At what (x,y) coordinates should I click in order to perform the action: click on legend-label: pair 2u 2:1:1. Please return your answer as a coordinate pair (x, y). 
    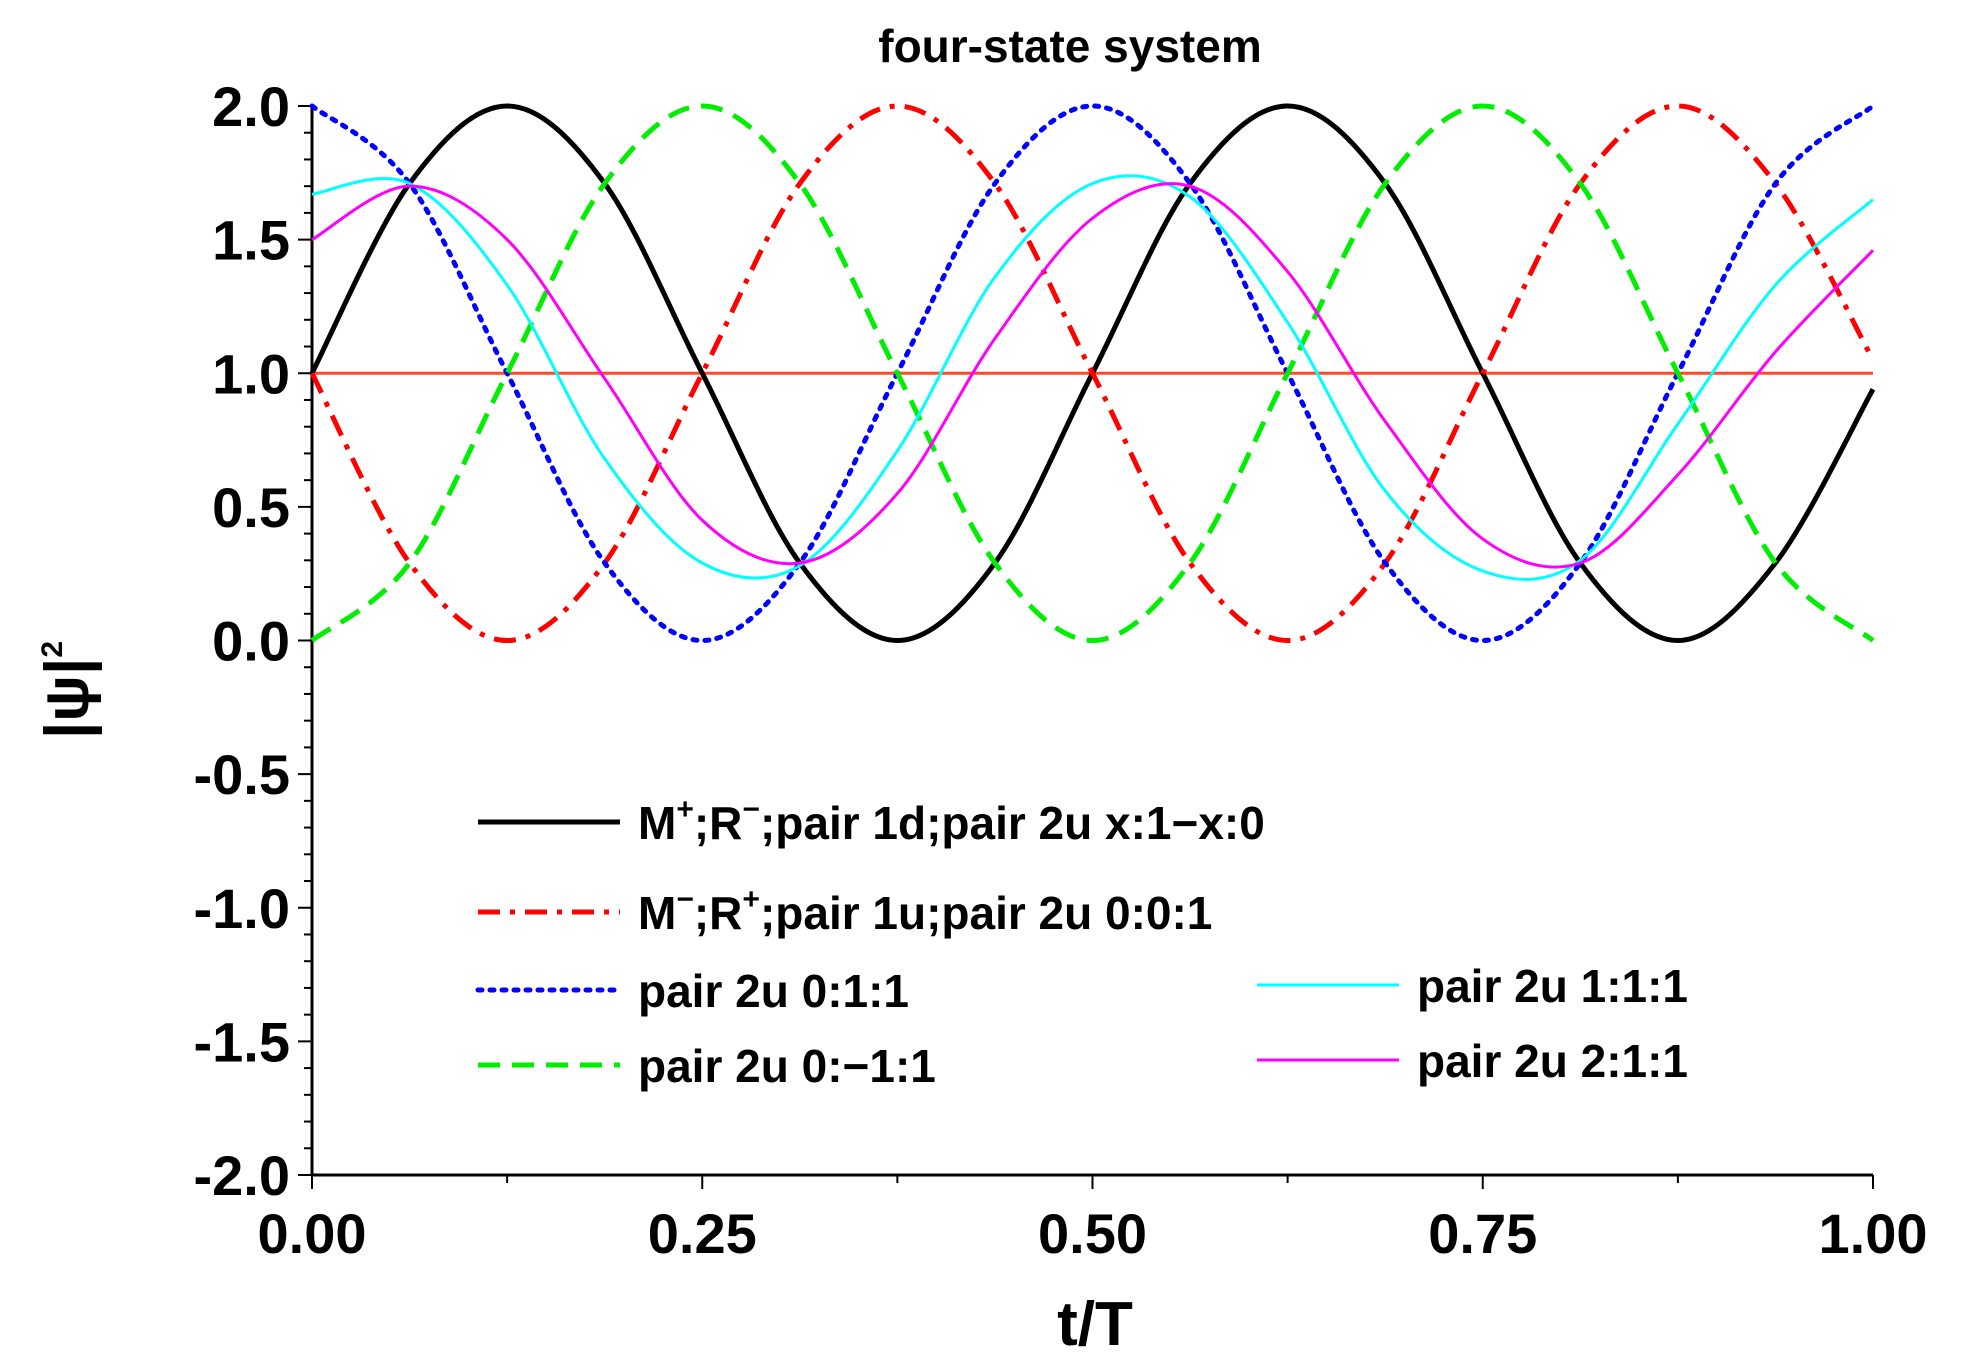
    Looking at the image, I should click on (1552, 1061).